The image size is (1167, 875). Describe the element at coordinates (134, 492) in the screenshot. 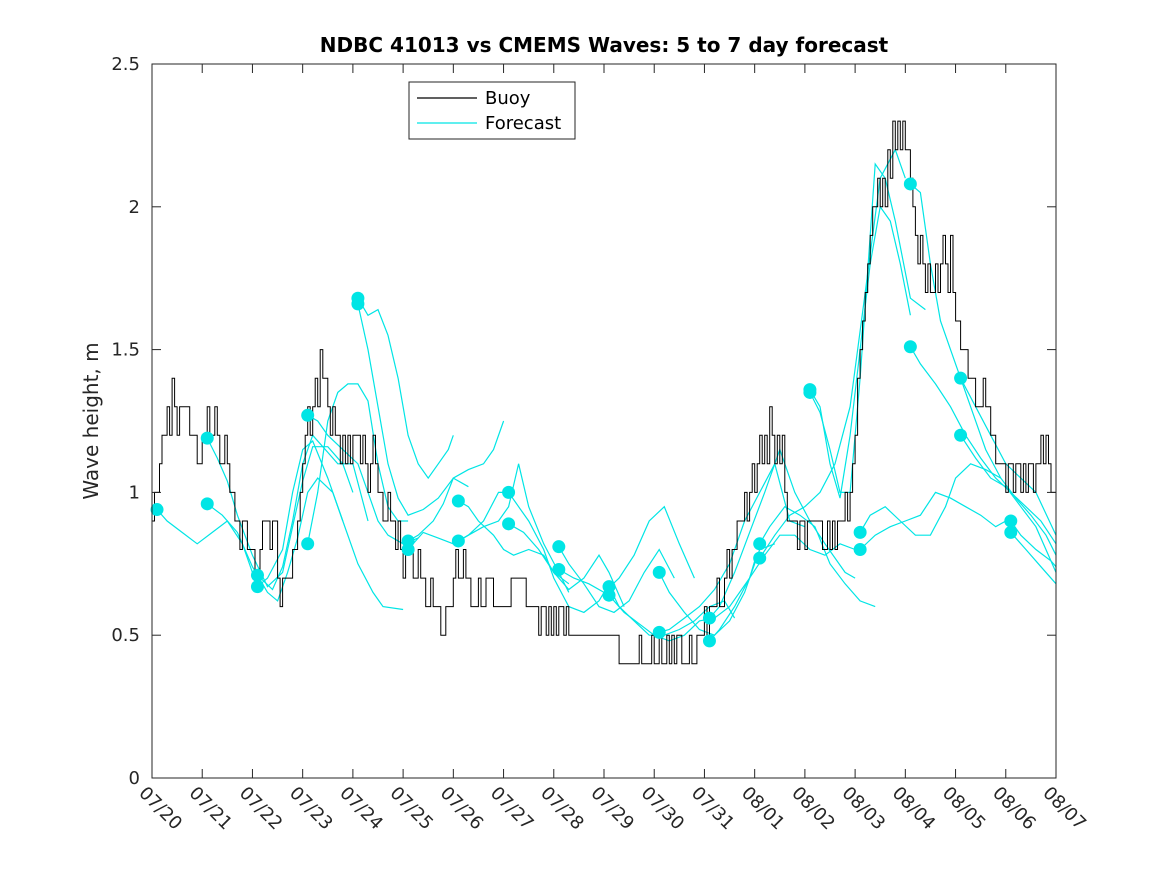

I see `y-tick-label: 1` at that location.